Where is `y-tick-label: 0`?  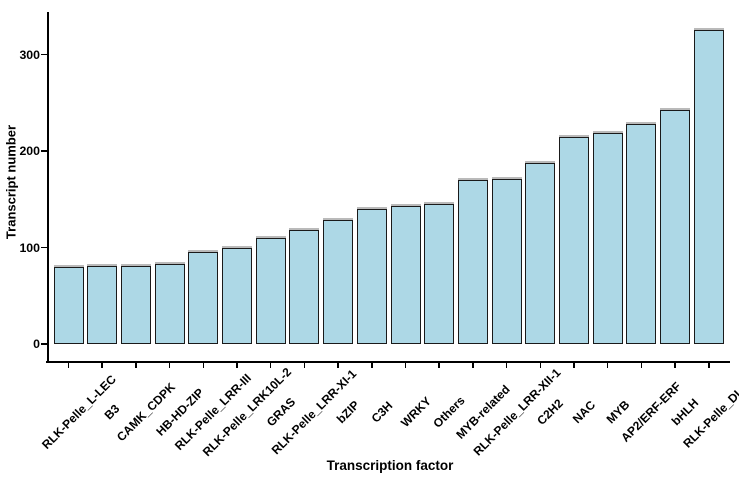
y-tick-label: 0 is located at coordinates (36, 344).